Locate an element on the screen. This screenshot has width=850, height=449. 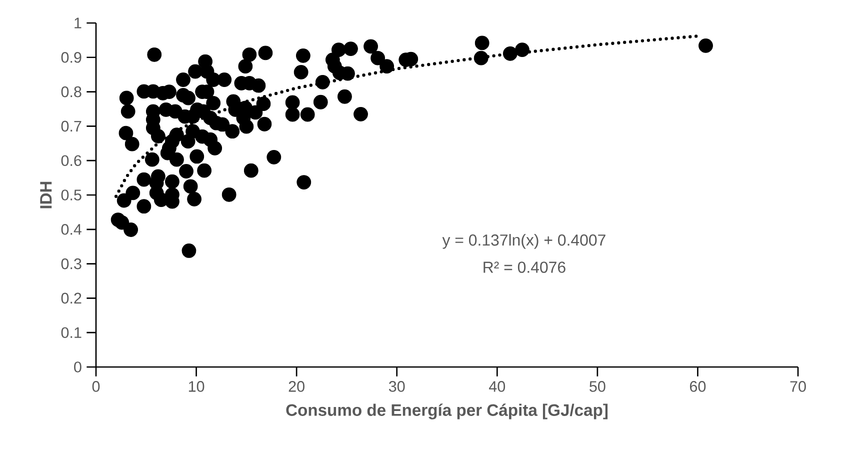
y-tick-label: 1 is located at coordinates (78, 23).